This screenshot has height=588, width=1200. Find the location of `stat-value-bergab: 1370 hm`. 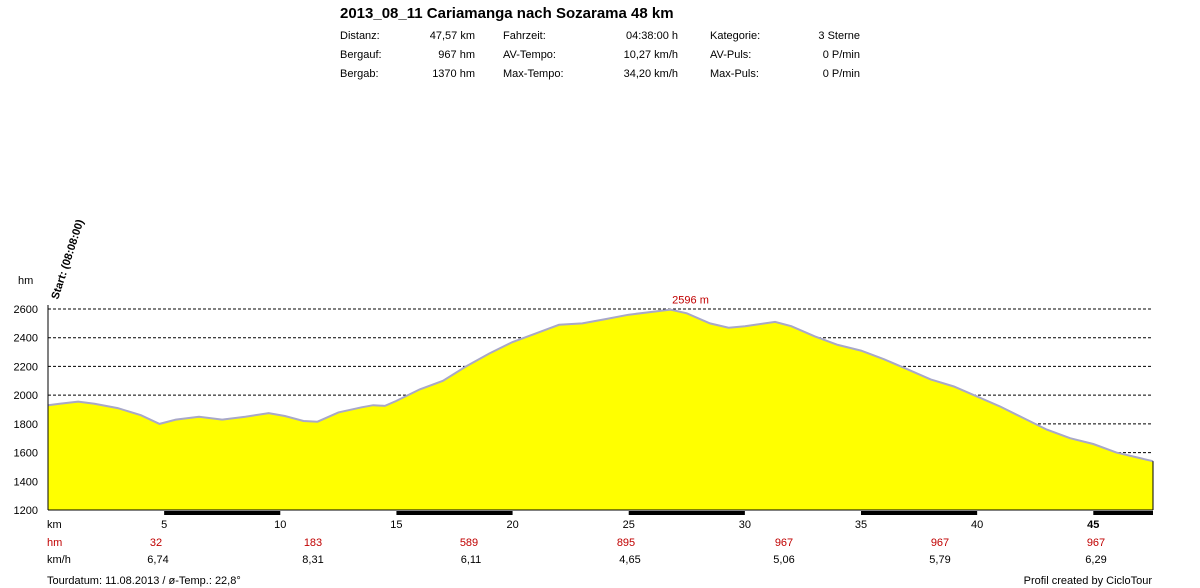

stat-value-bergab: 1370 hm is located at coordinates (453, 74).